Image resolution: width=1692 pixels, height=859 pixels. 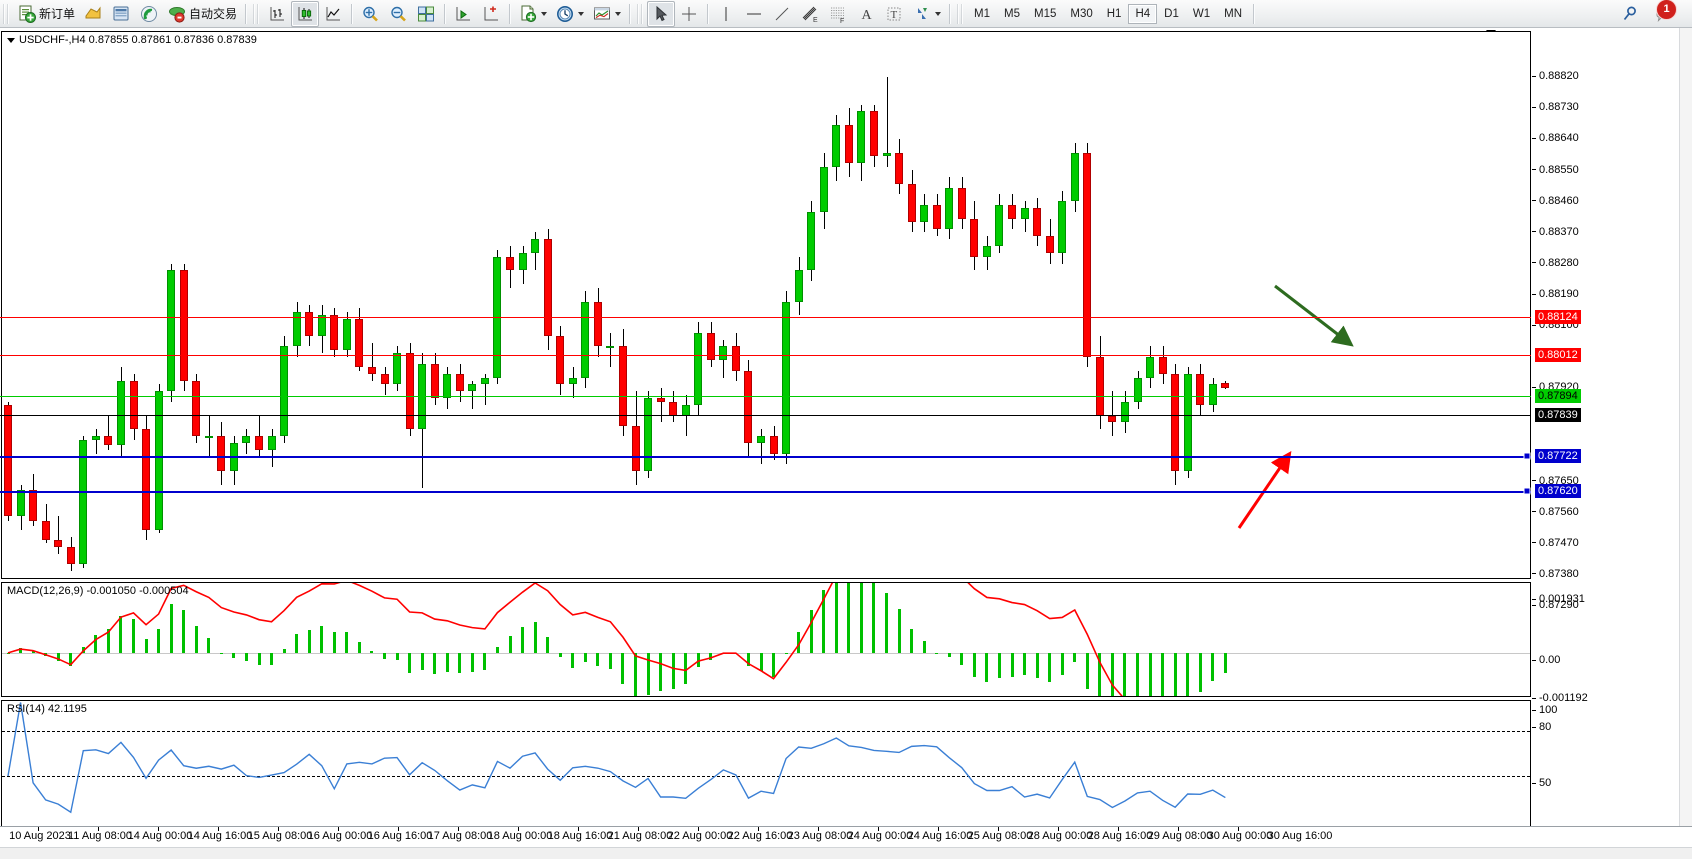 What do you see at coordinates (580, 836) in the screenshot?
I see `time-label: 18 Aug 16:00` at bounding box center [580, 836].